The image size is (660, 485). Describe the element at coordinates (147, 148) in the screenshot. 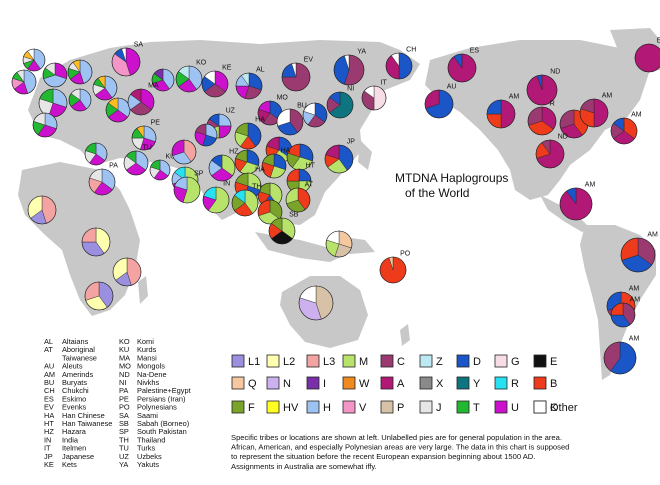

I see `pie-label: TU` at that location.